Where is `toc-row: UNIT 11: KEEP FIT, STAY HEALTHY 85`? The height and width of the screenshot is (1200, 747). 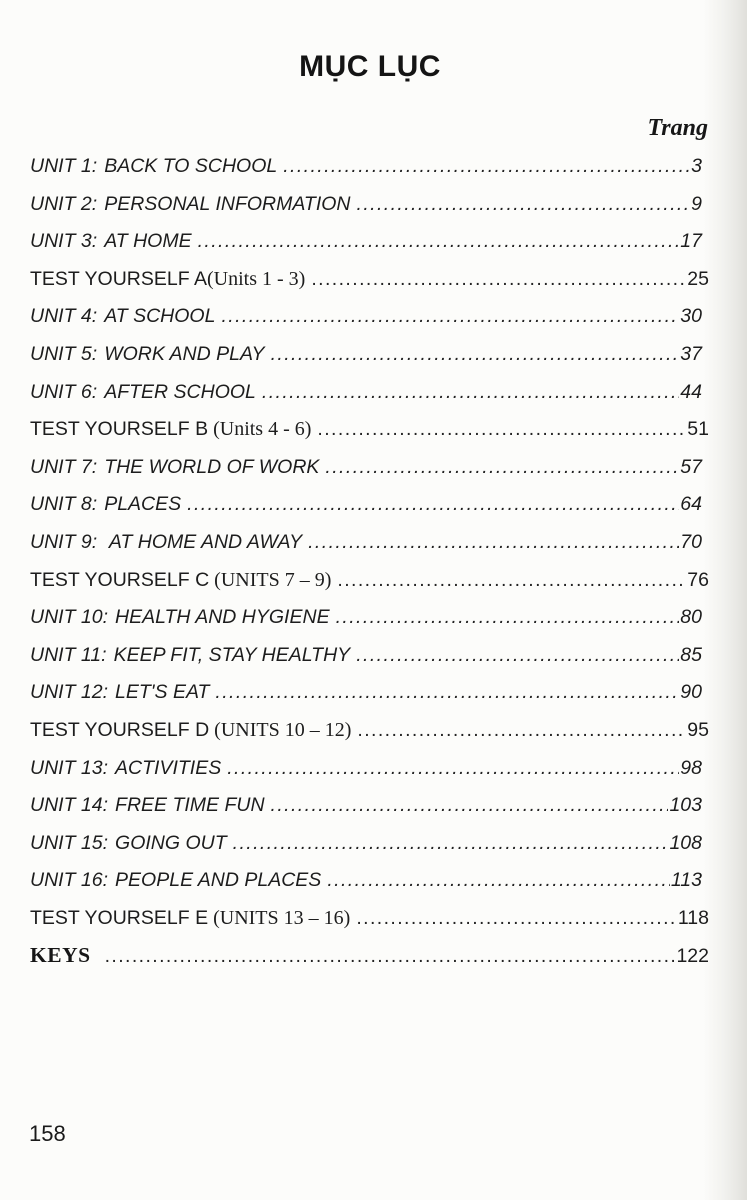 toc-row: UNIT 11: KEEP FIT, STAY HEALTHY 85 is located at coordinates (366, 656).